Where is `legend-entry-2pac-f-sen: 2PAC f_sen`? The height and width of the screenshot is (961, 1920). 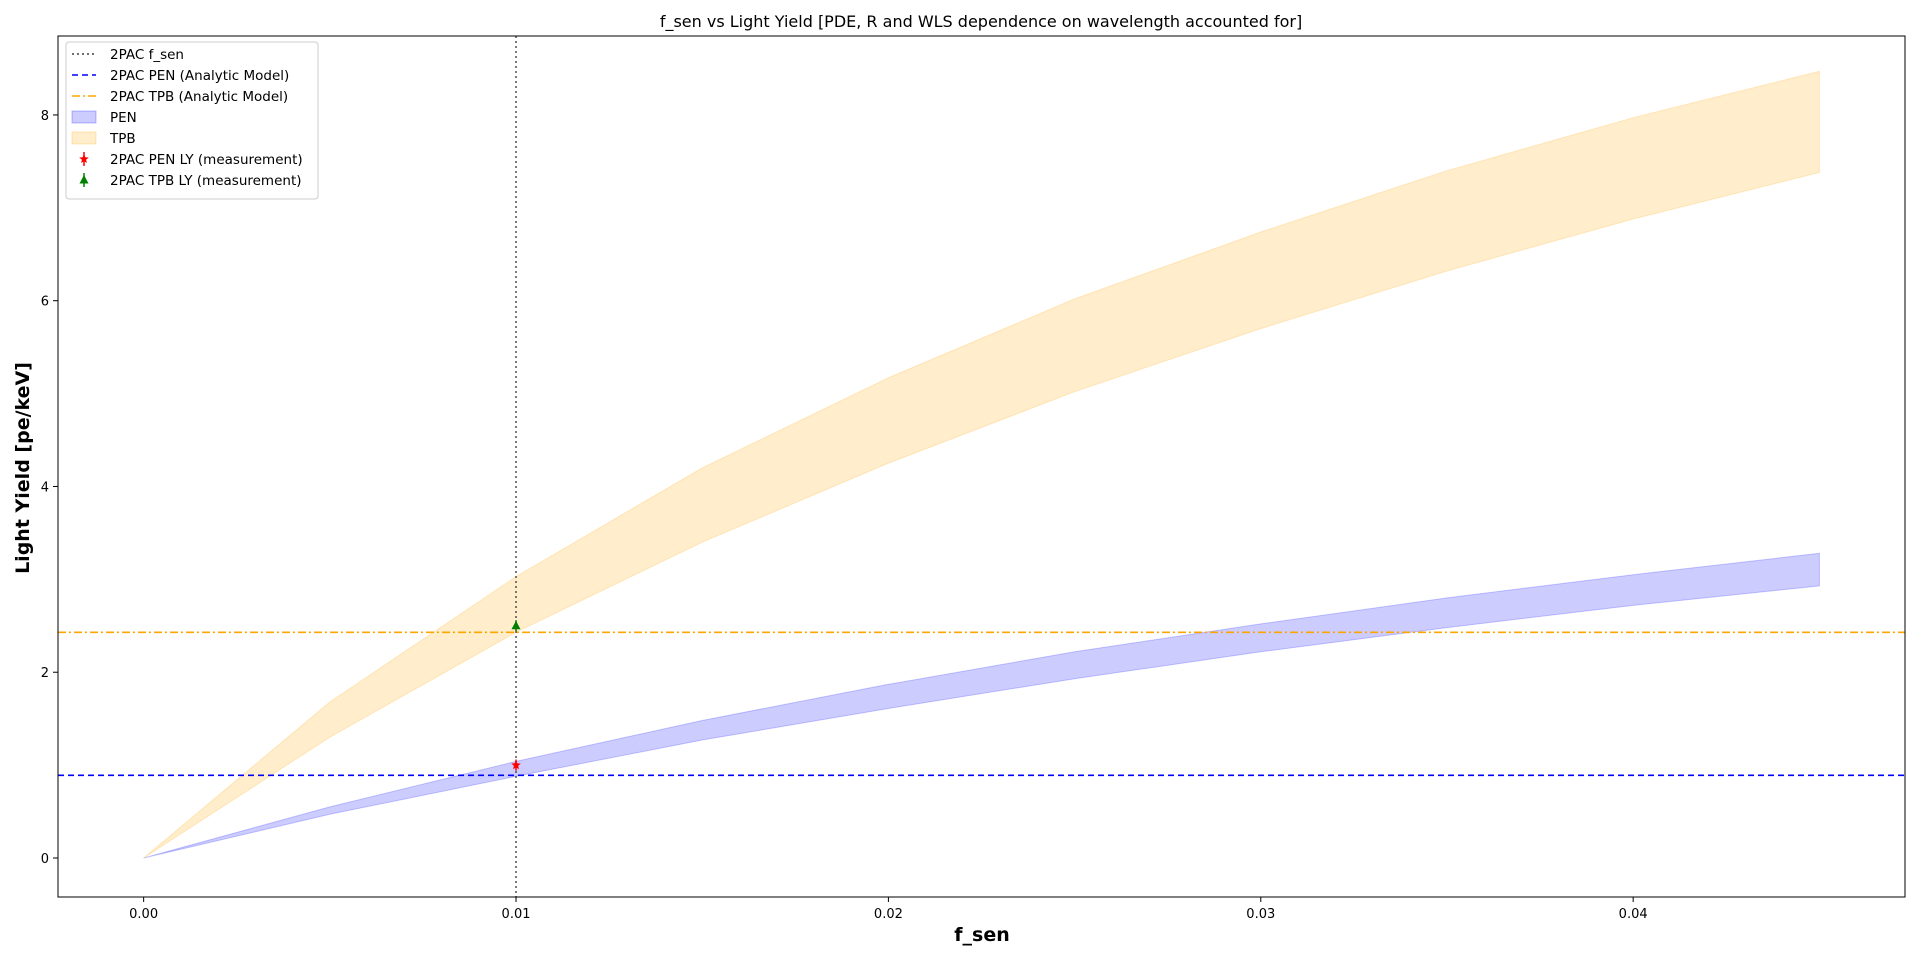
legend-entry-2pac-f-sen: 2PAC f_sen is located at coordinates (128, 55).